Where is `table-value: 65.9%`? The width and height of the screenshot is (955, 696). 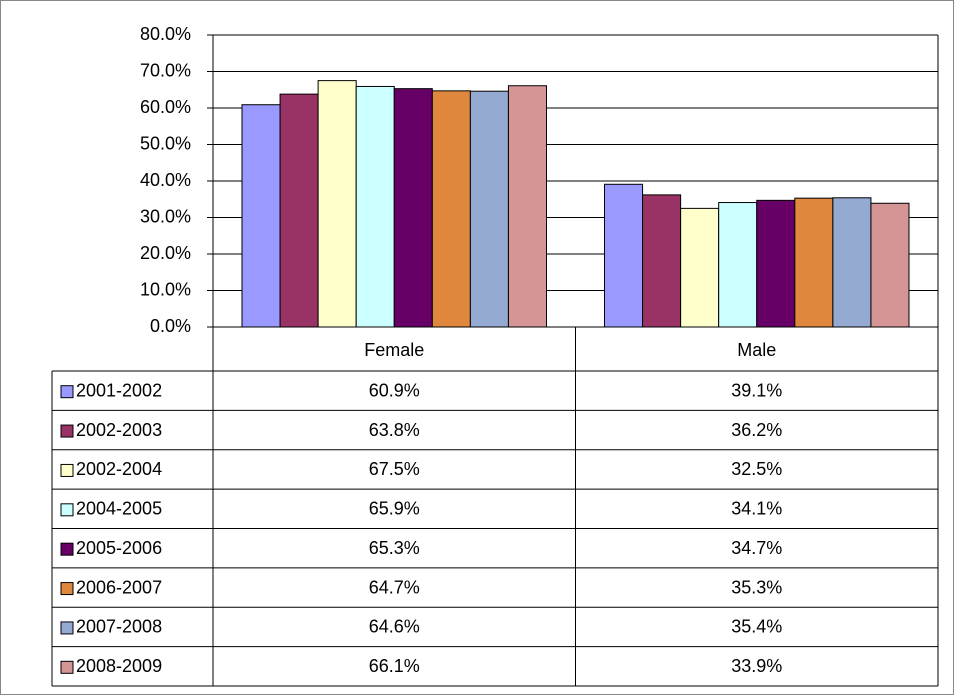 table-value: 65.9% is located at coordinates (394, 509).